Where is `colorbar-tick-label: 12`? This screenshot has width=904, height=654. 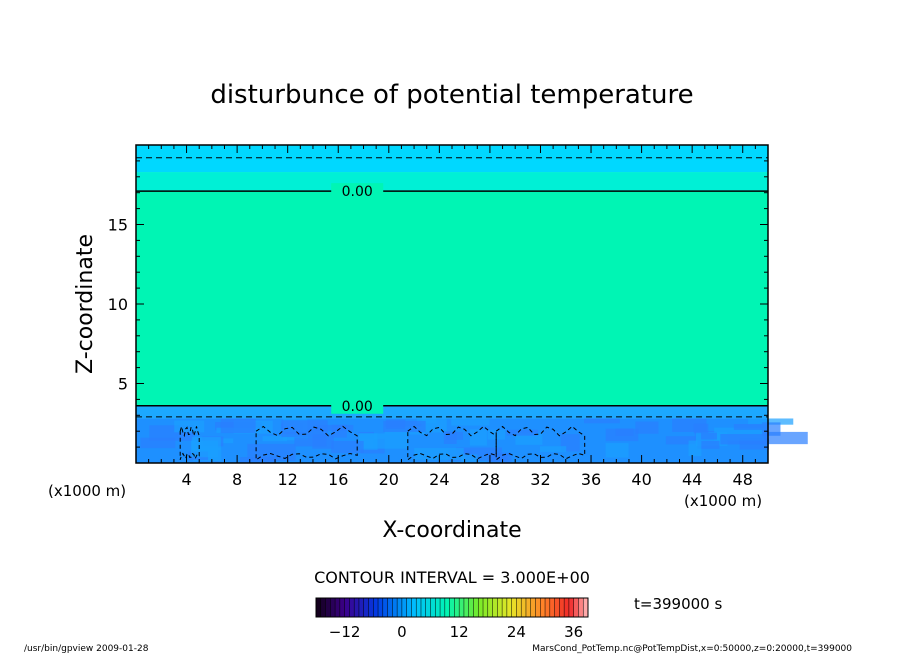 colorbar-tick-label: 12 is located at coordinates (459, 632).